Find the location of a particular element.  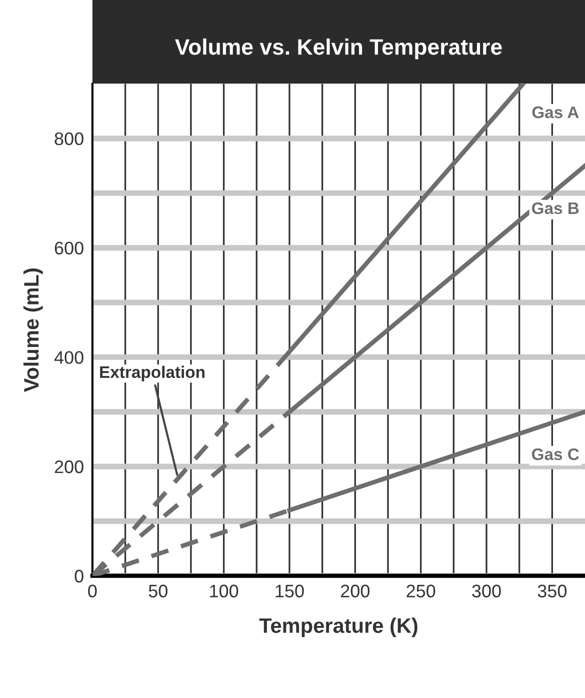

x-tick-label: 100 is located at coordinates (224, 591).